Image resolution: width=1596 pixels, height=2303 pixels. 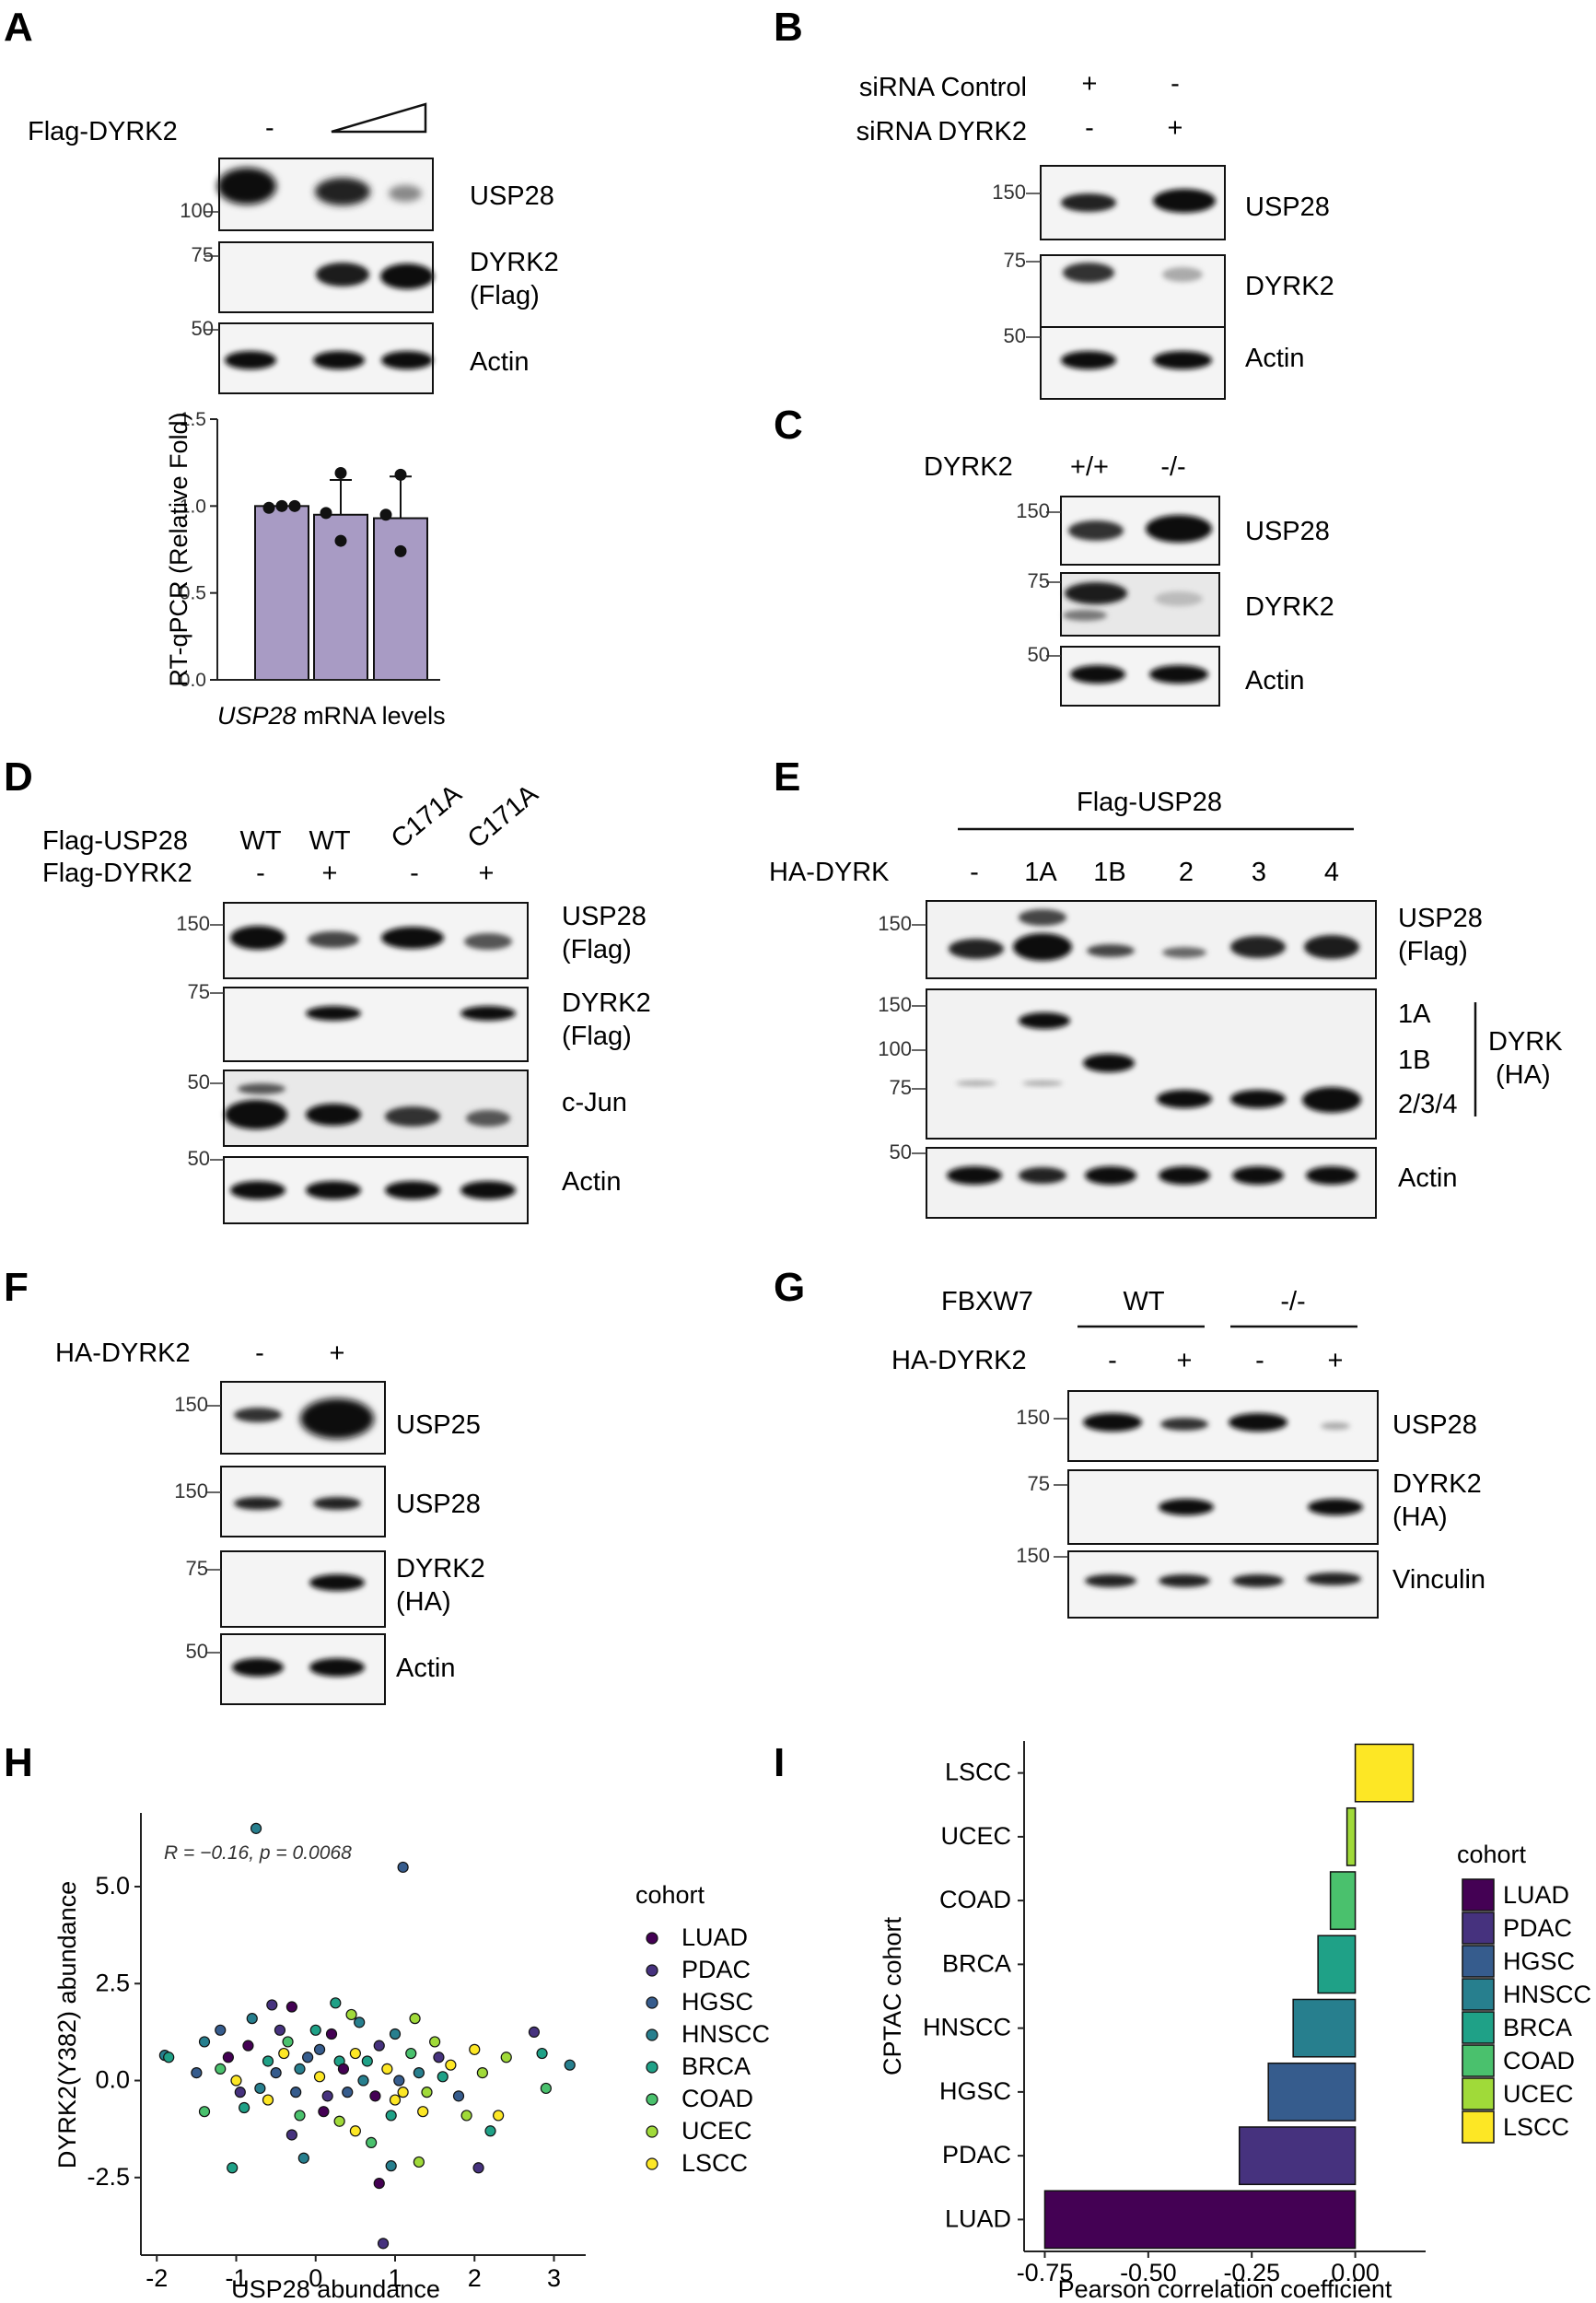 What do you see at coordinates (977, 1963) in the screenshot?
I see `y-tick-label: BRCA` at bounding box center [977, 1963].